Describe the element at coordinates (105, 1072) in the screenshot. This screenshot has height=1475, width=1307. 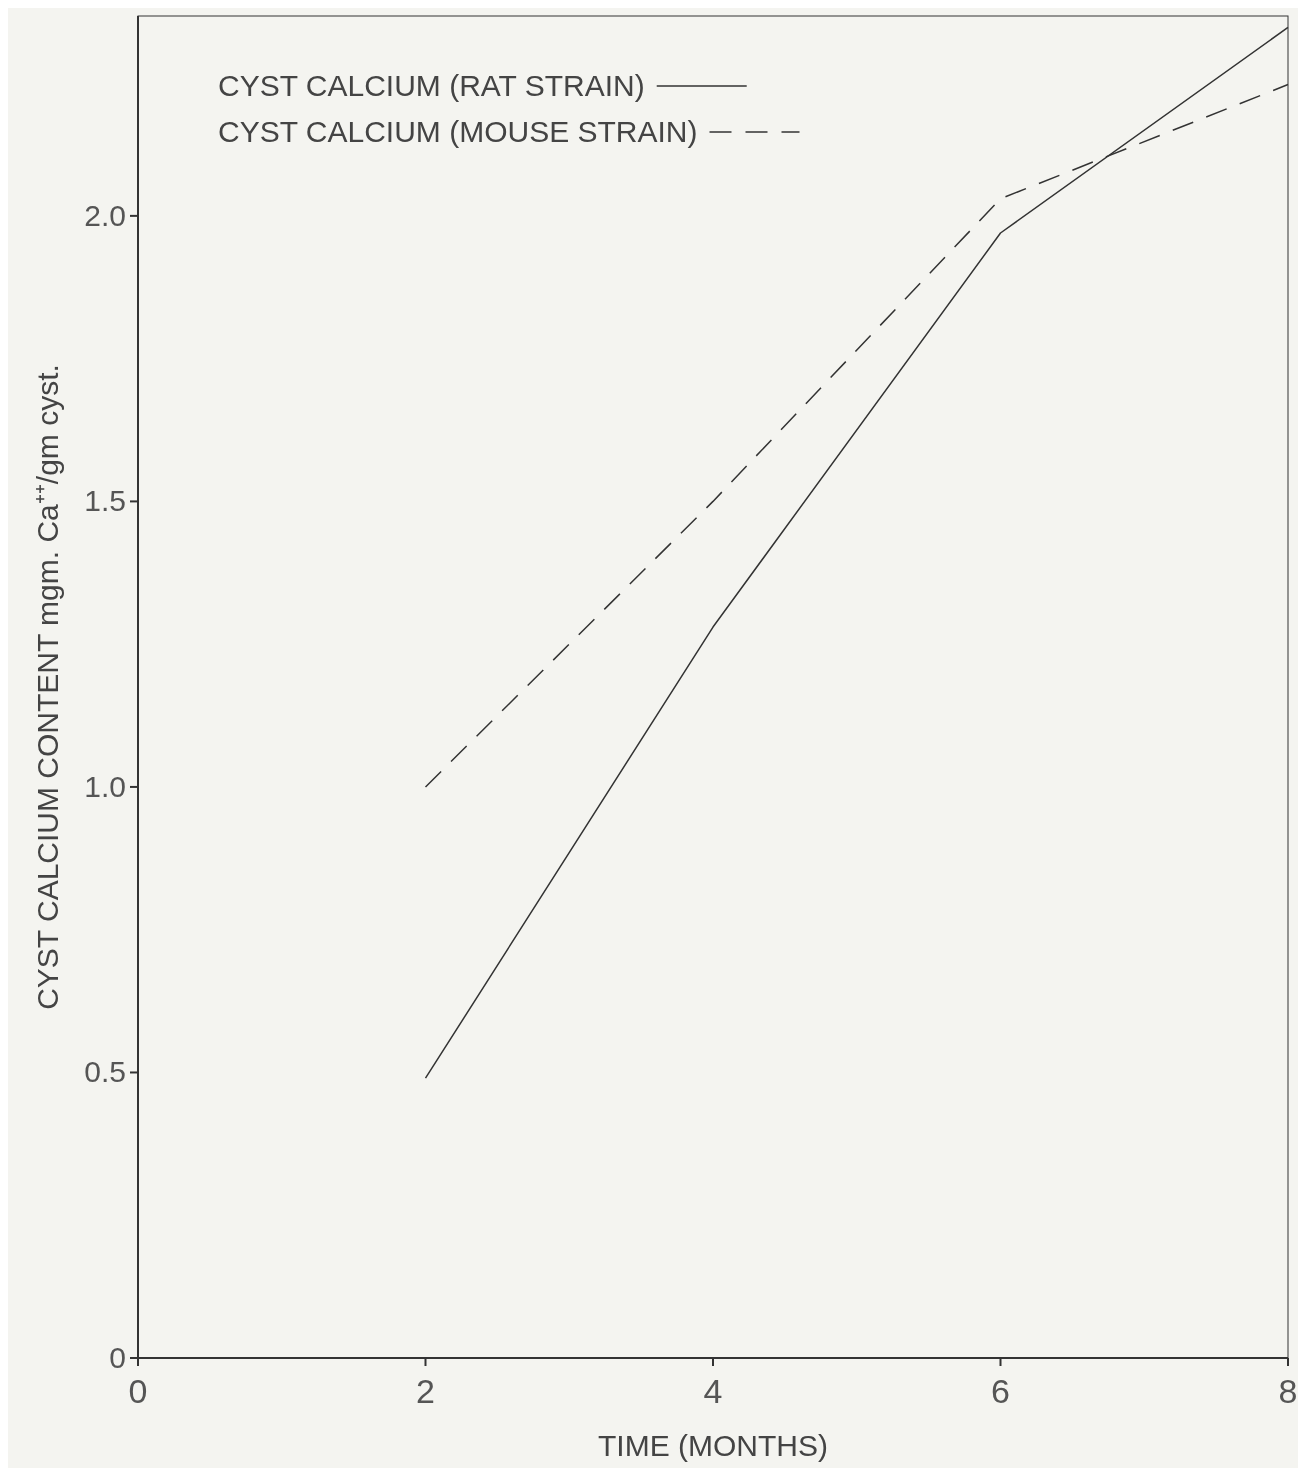
I see `y-tick-label: 0.5` at that location.